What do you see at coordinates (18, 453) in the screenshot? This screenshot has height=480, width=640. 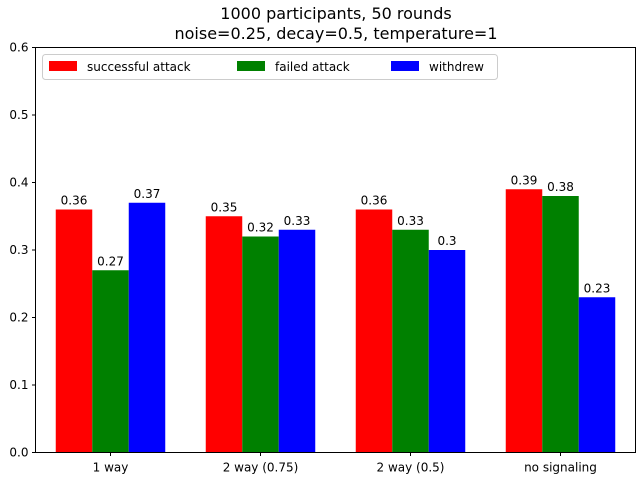 I see `y-tick-label: 0.0` at bounding box center [18, 453].